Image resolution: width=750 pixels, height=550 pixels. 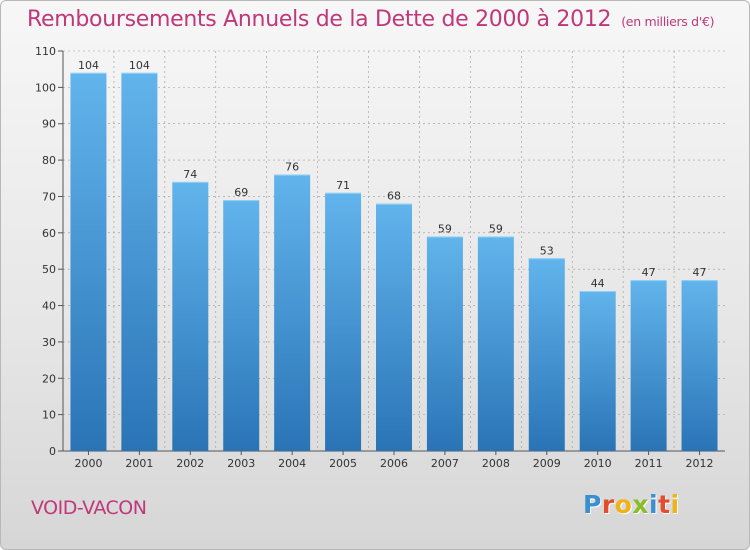 I want to click on y-tick-label: 40, so click(x=49, y=306).